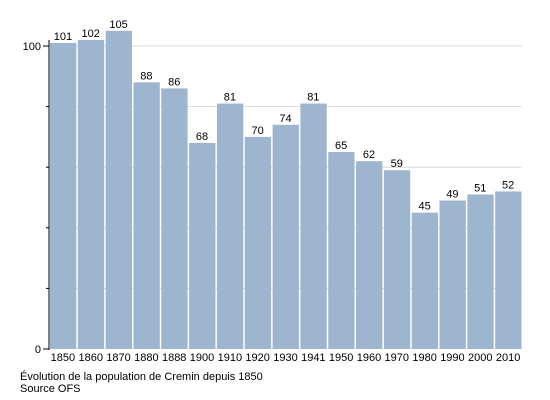 The height and width of the screenshot is (400, 550). I want to click on bar-1900, so click(202, 245).